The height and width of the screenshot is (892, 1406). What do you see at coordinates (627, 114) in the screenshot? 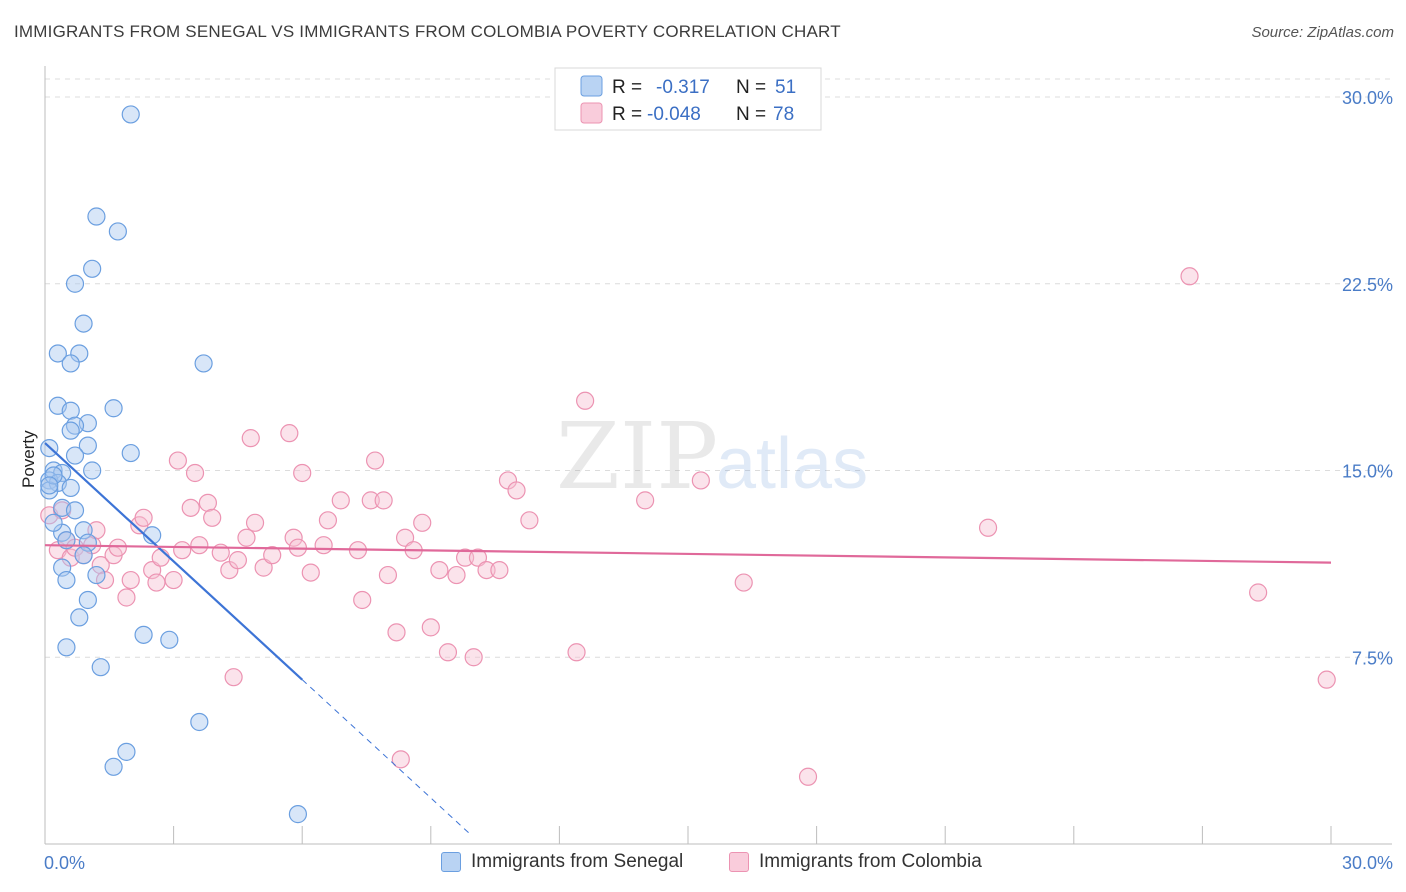
I see `legend-r-label-colombia: R =` at bounding box center [627, 114].